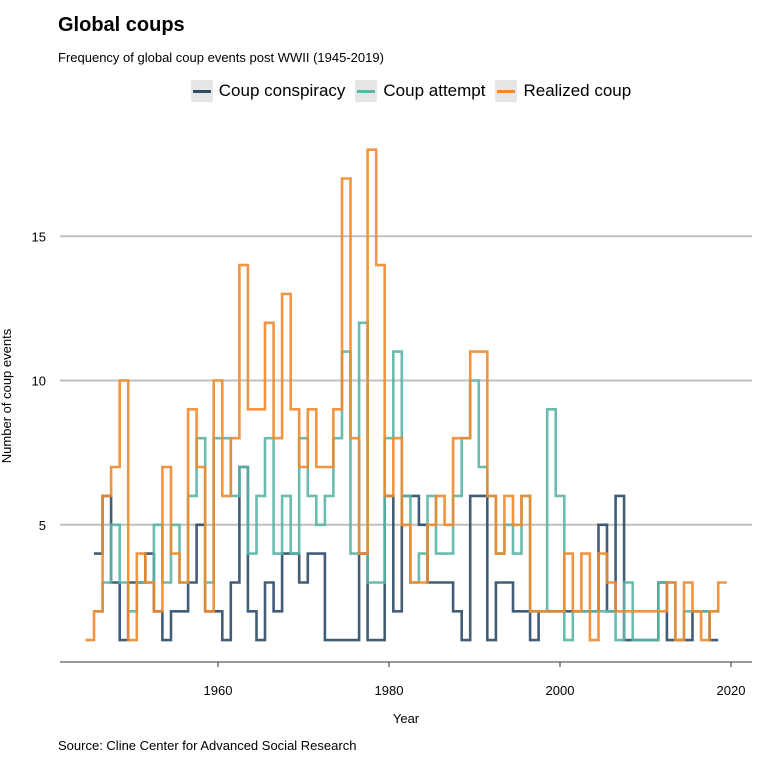  I want to click on y-tick-label: 5, so click(42, 525).